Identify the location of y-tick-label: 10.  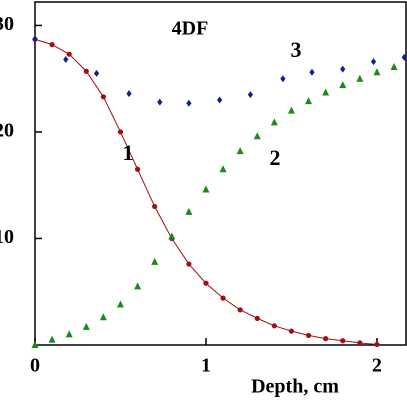
(7, 237).